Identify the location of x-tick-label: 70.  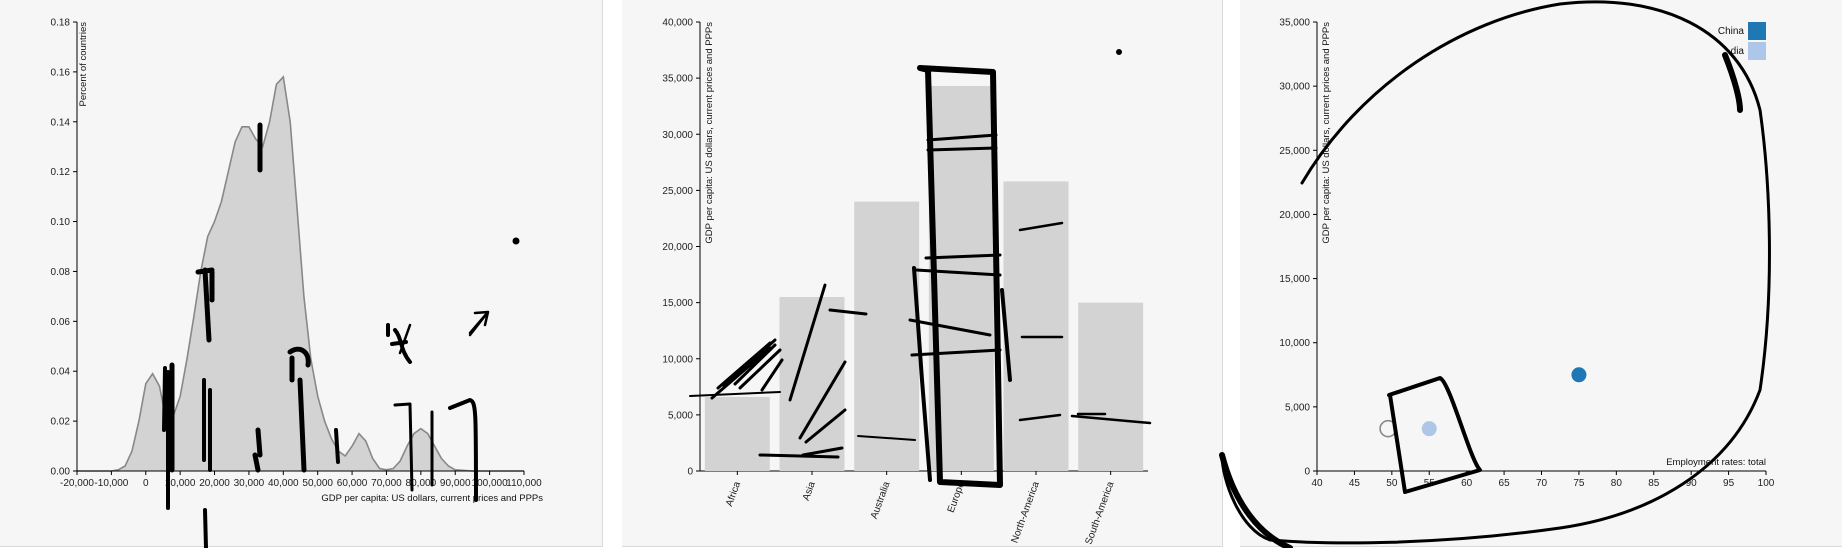
(1542, 483).